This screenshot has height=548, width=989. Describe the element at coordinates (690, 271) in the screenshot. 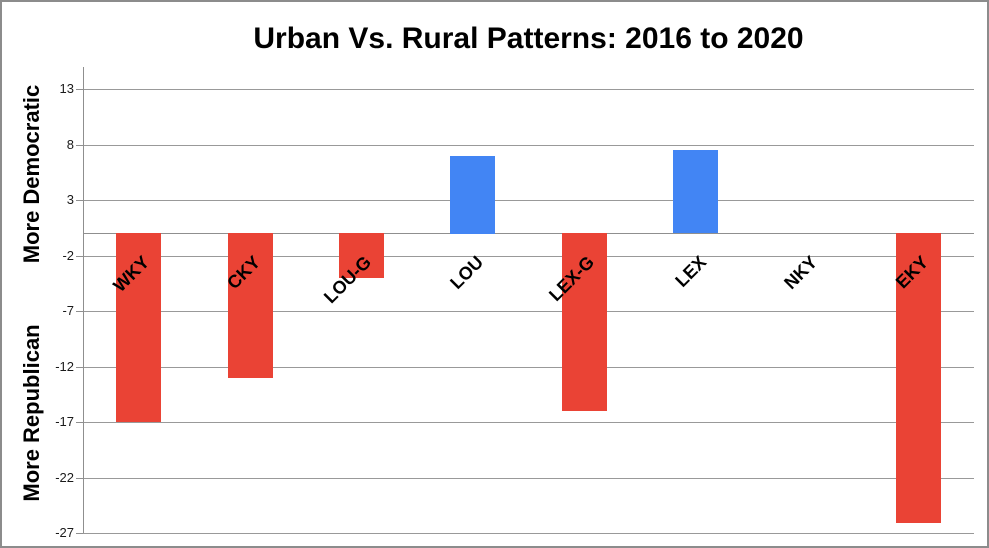

I see `category-label-lex: LEX` at that location.